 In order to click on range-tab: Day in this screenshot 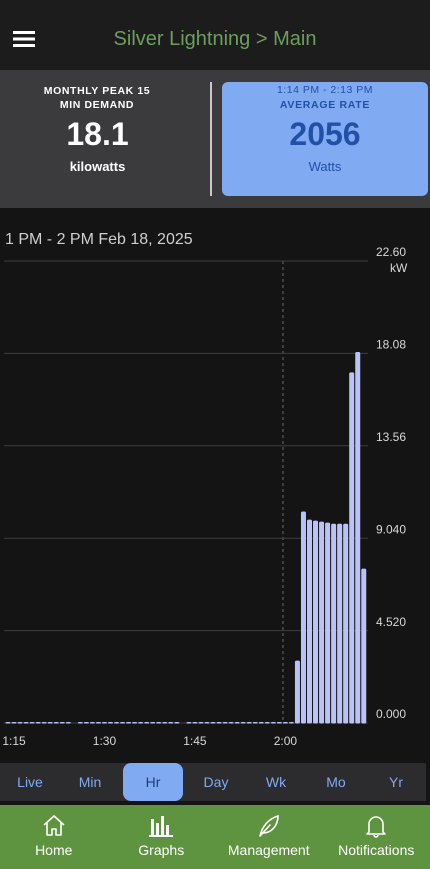, I will do `click(216, 782)`.